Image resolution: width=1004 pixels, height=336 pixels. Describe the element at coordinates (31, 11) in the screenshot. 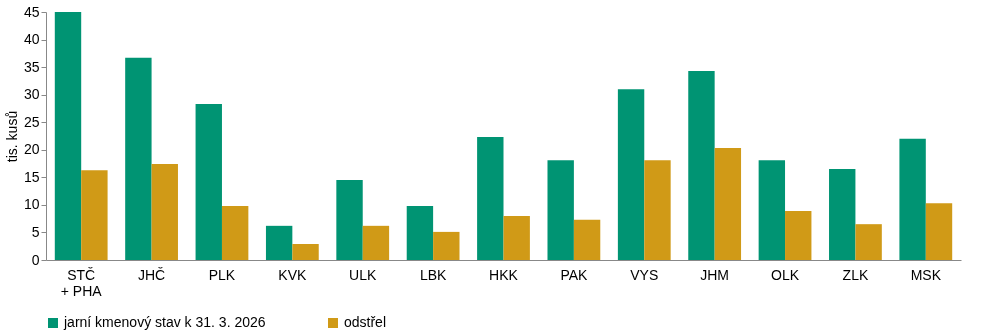

I see `y-tick-label: 45` at that location.